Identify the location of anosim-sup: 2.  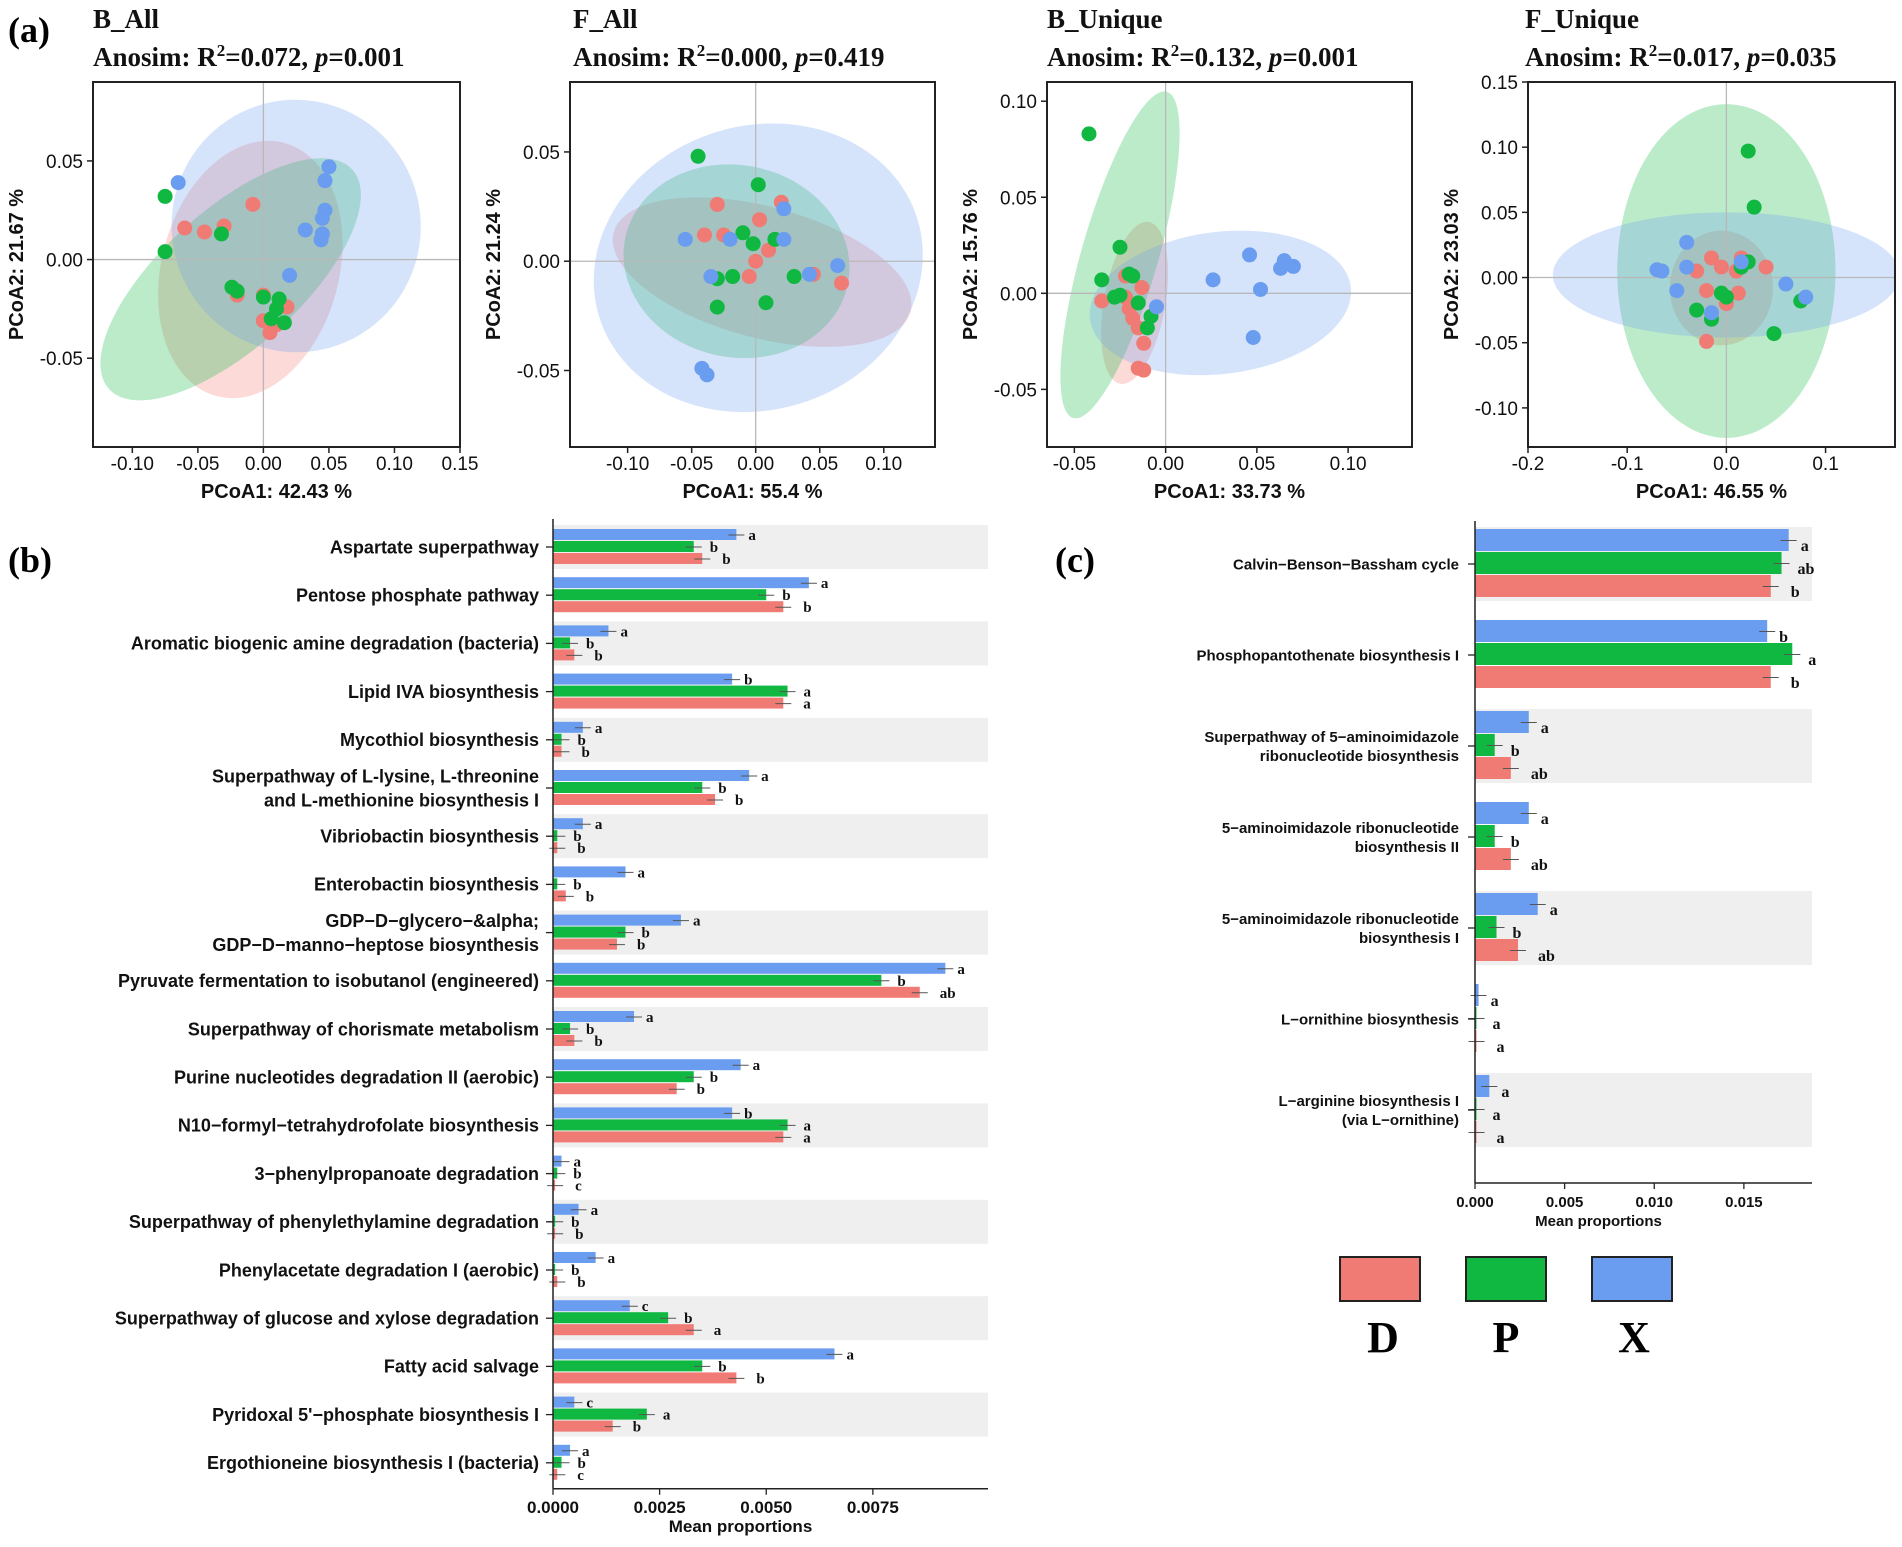
(221, 50).